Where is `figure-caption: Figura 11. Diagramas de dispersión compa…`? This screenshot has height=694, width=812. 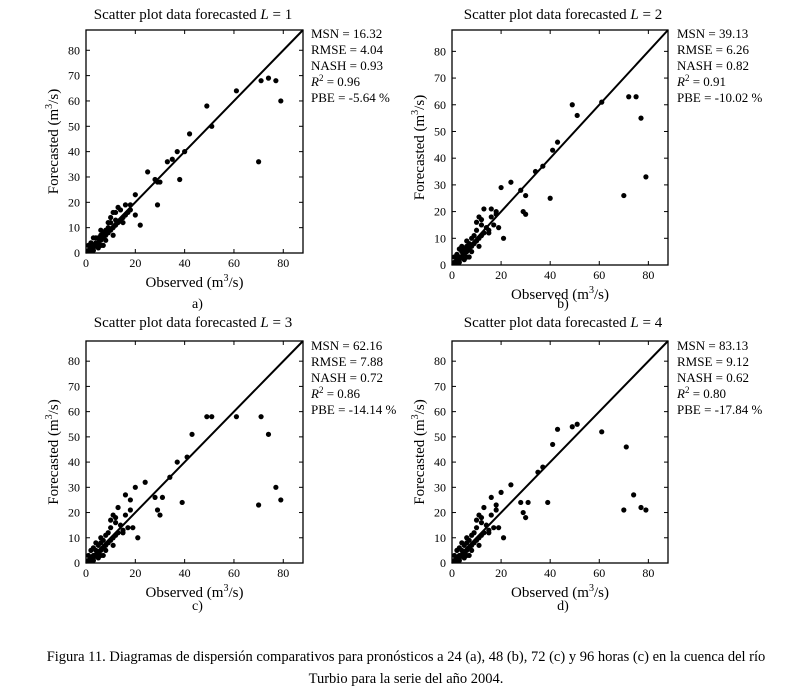 figure-caption: Figura 11. Diagramas de dispersión compa… is located at coordinates (406, 668).